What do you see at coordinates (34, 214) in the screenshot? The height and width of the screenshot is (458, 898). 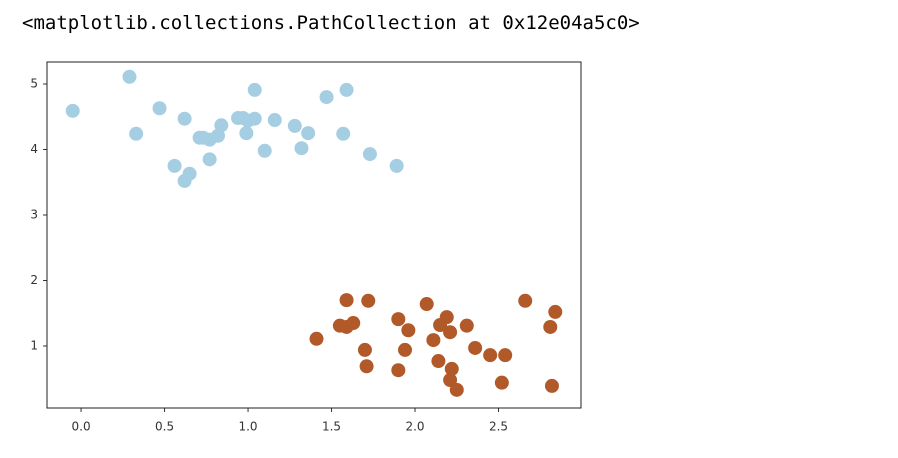 I see `y-tick-label: 3` at bounding box center [34, 214].